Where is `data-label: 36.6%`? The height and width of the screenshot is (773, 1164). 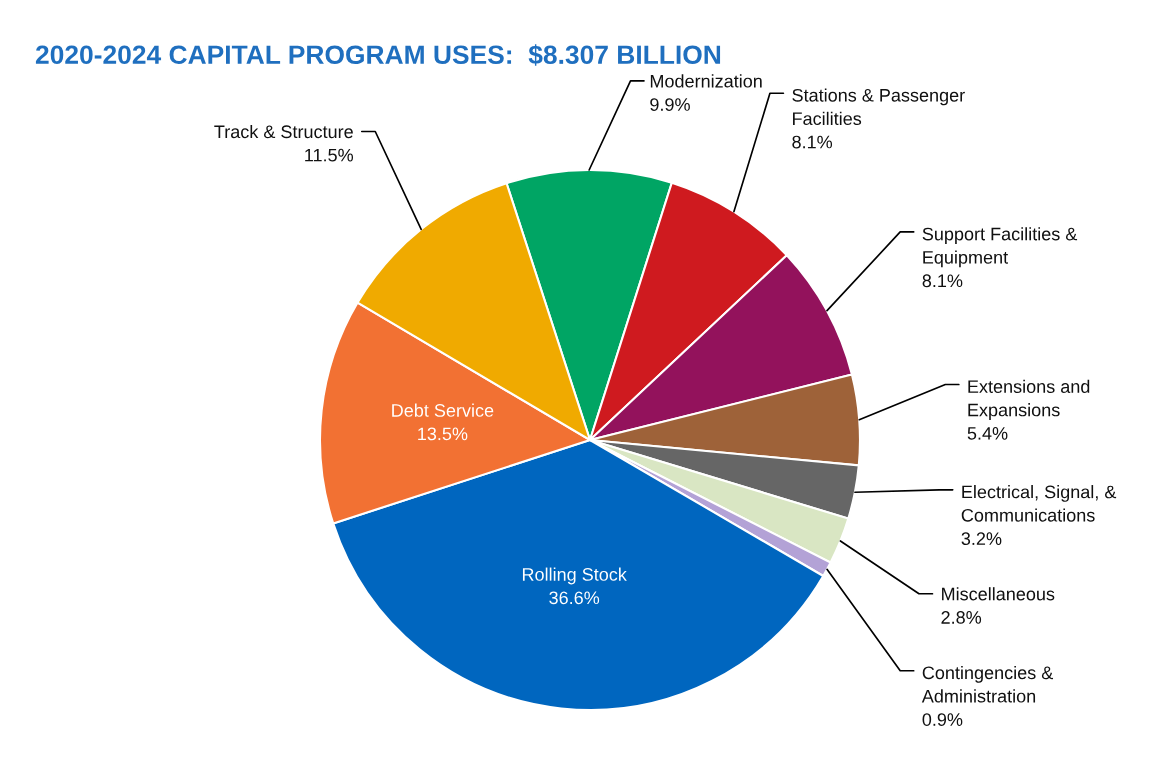
data-label: 36.6% is located at coordinates (574, 598).